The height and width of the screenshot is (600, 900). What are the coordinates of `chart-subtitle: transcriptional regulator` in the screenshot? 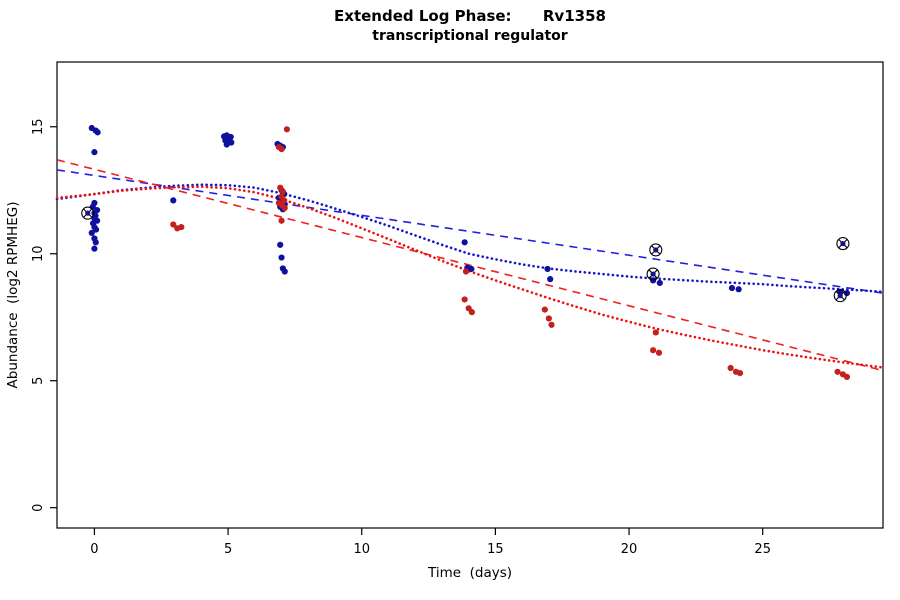 It's located at (470, 36).